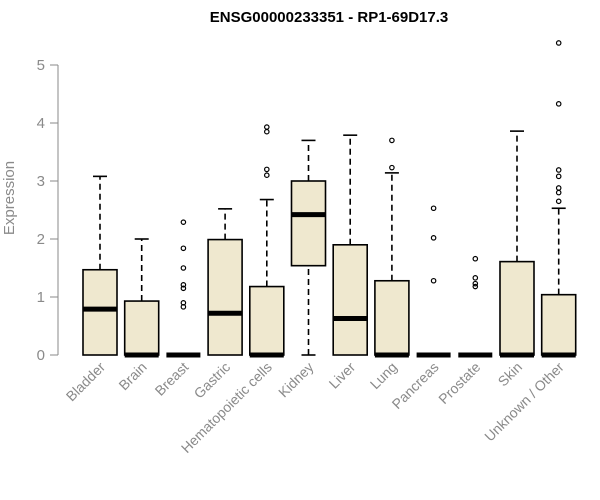 This screenshot has height=500, width=600. What do you see at coordinates (342, 375) in the screenshot?
I see `x-tick-label: Liver` at bounding box center [342, 375].